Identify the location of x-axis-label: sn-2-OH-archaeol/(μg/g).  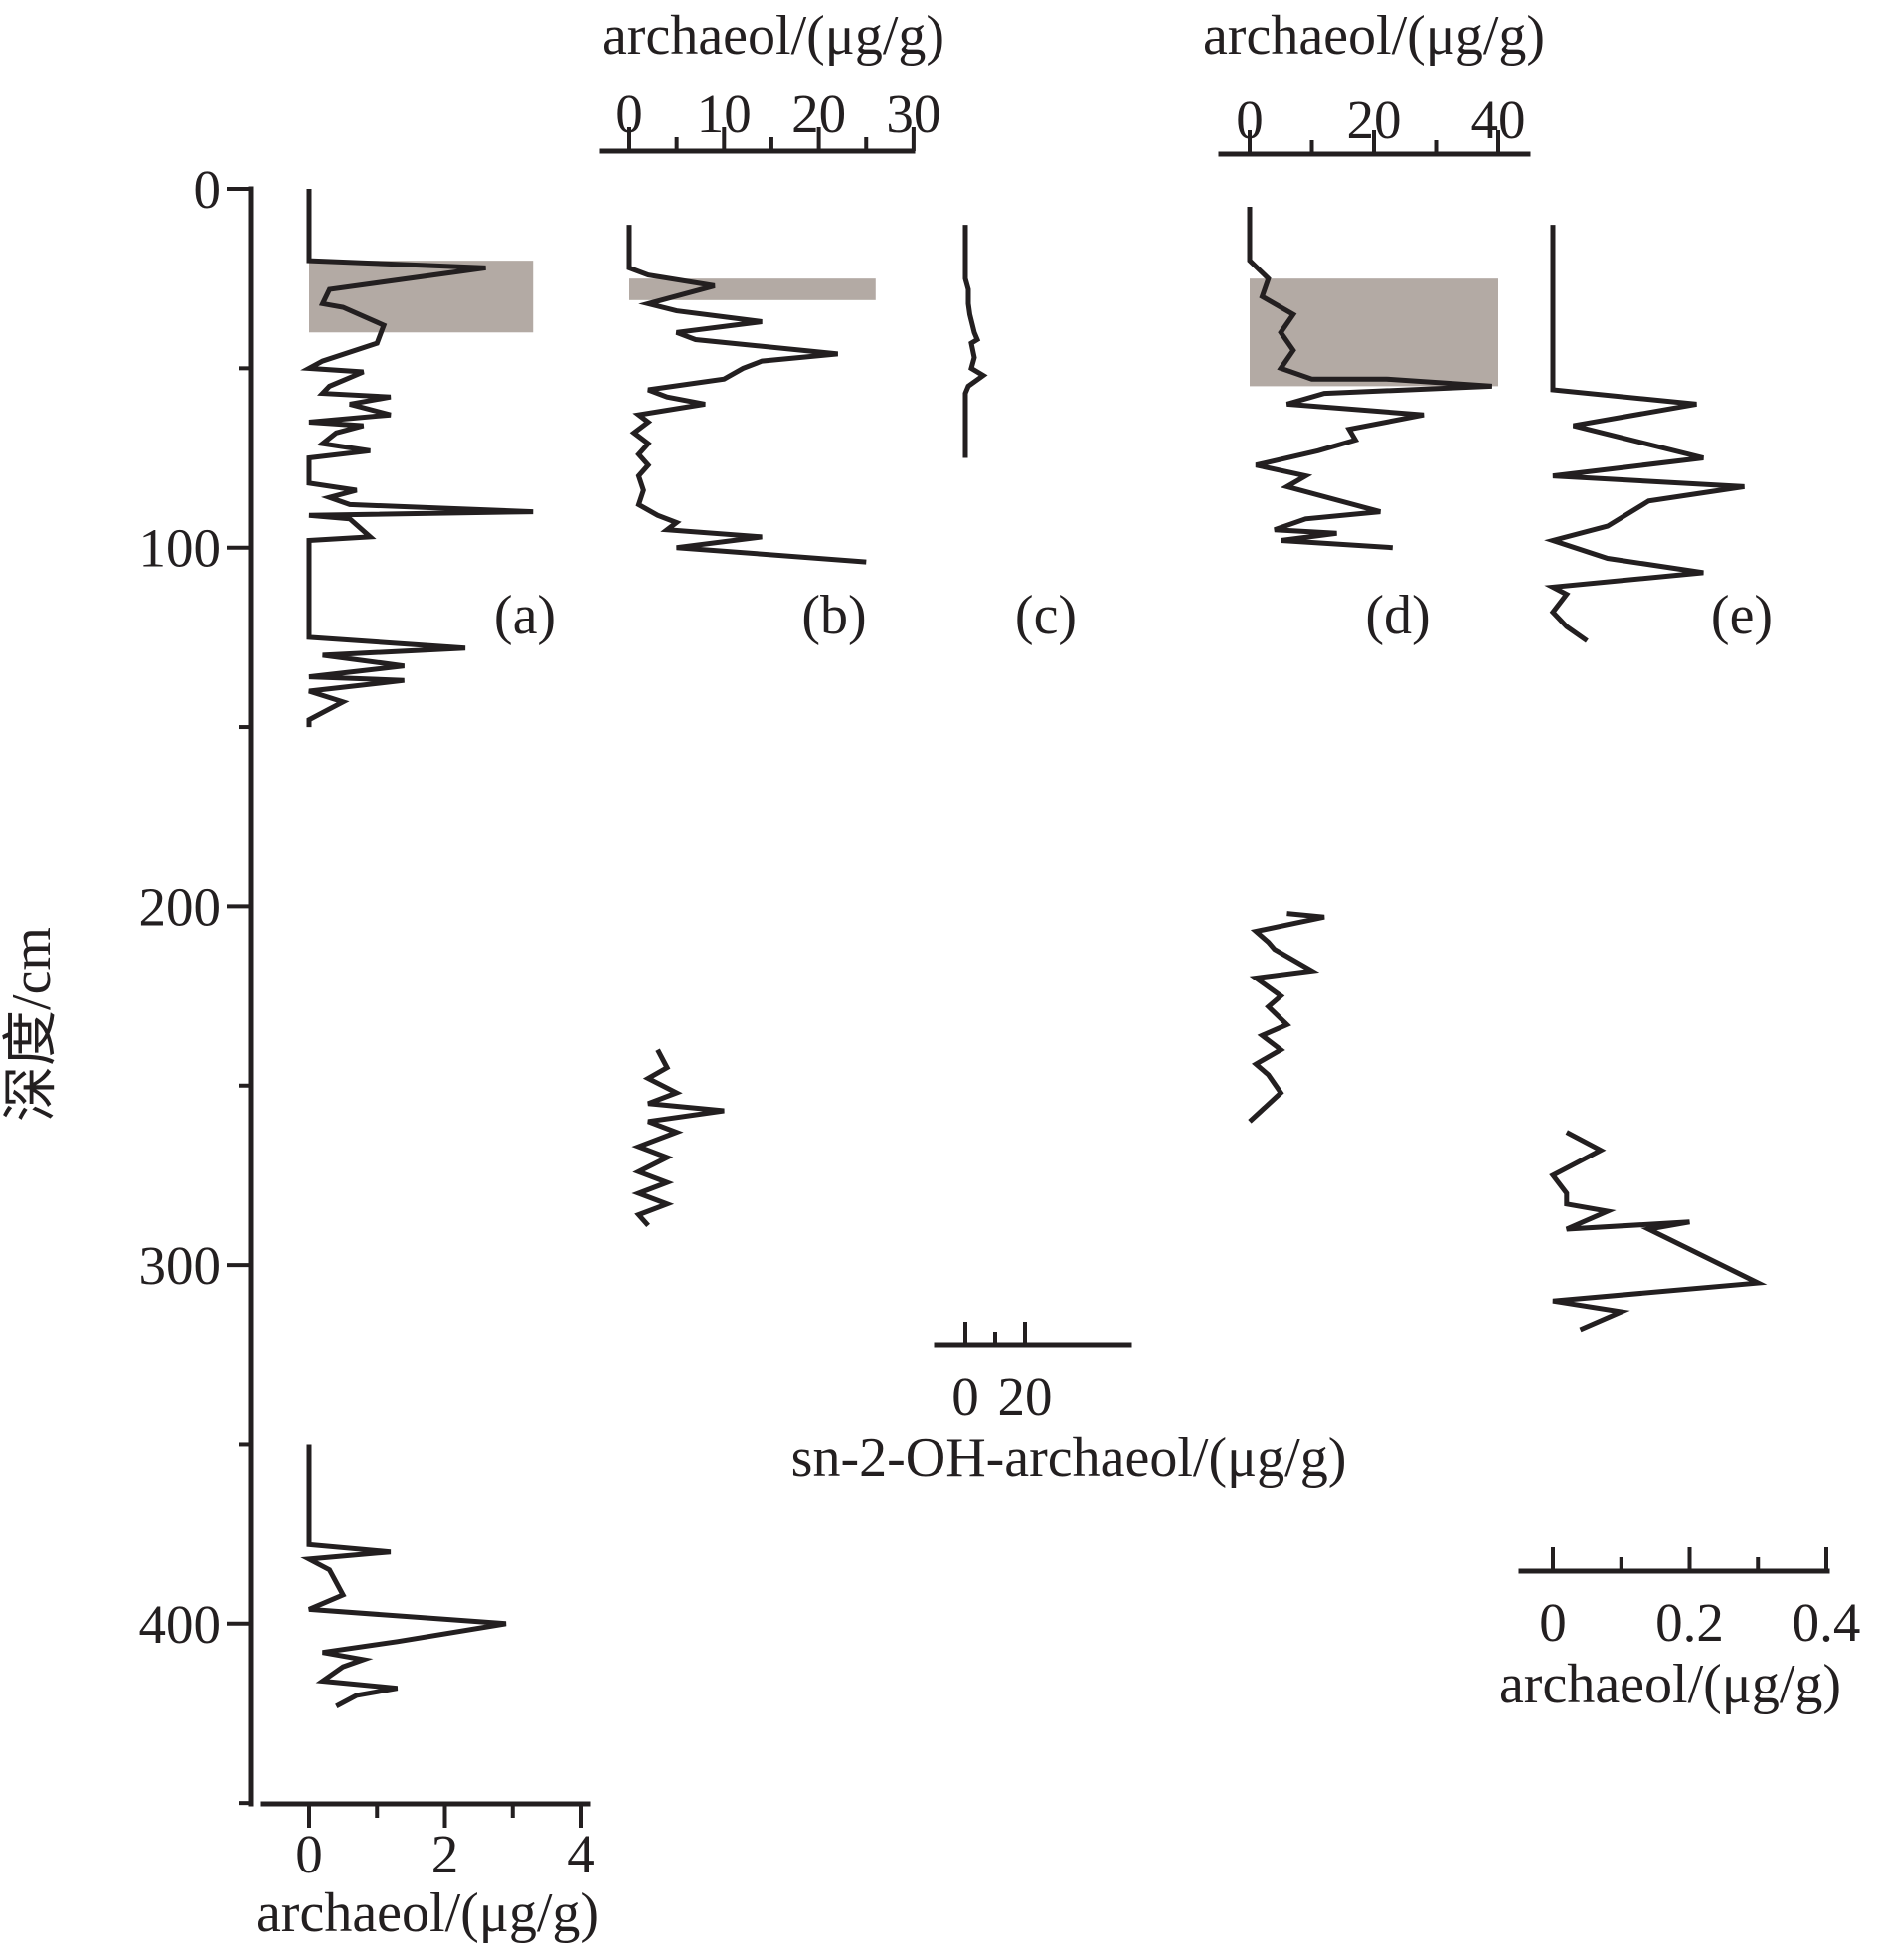
(1069, 1458).